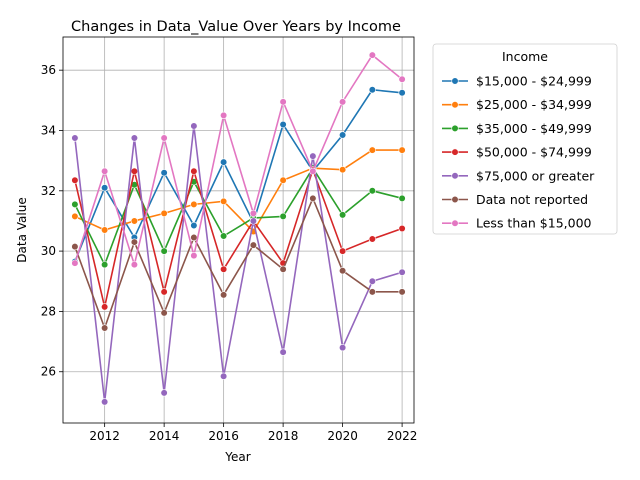 Image resolution: width=640 pixels, height=480 pixels. I want to click on legend-item: $25,000 - $34,999, so click(517, 104).